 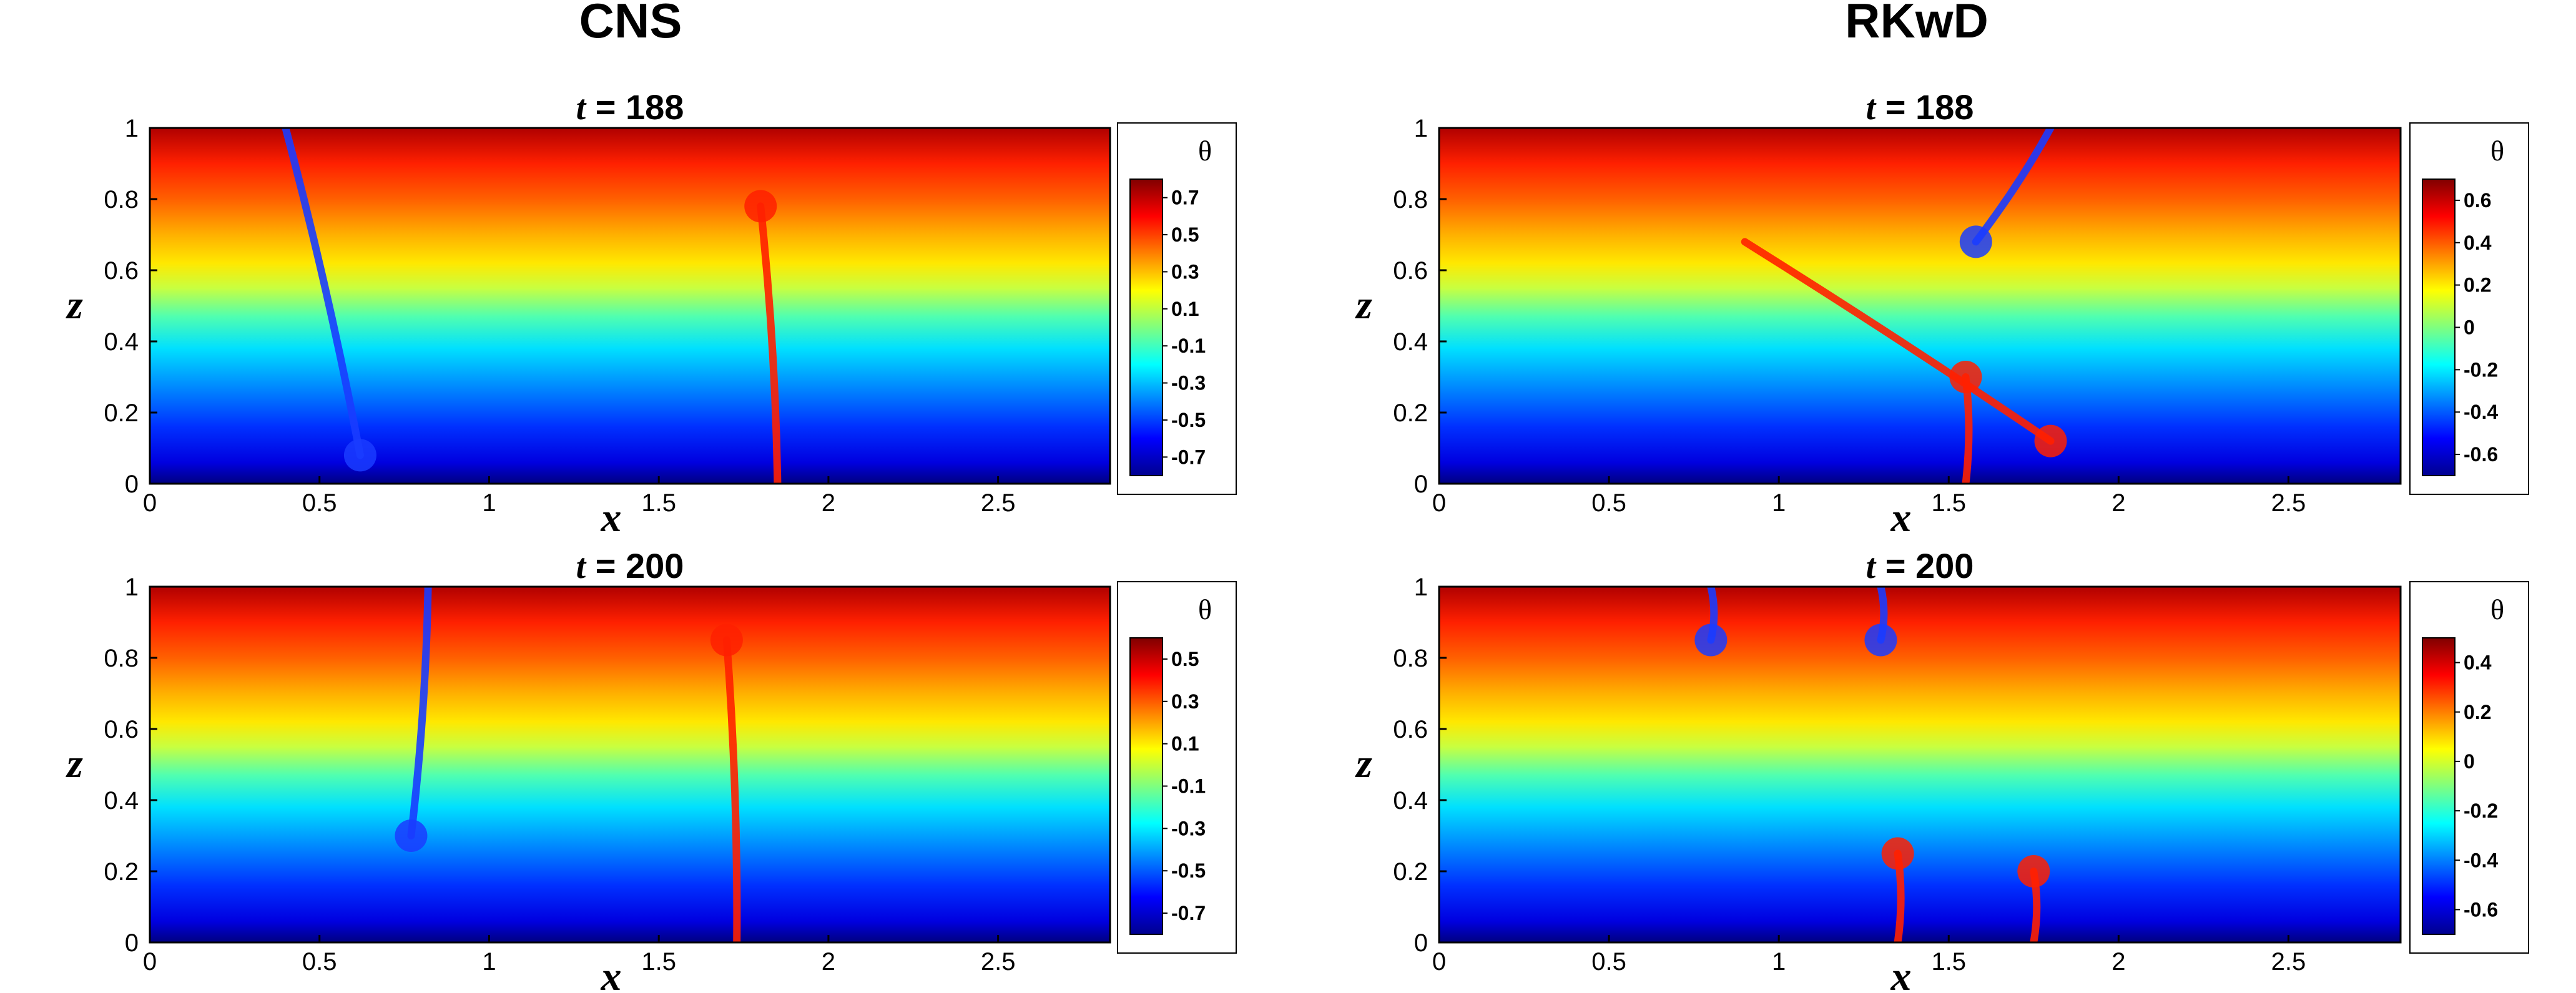 What do you see at coordinates (1185, 309) in the screenshot?
I see `colorbar-label: 0.1` at bounding box center [1185, 309].